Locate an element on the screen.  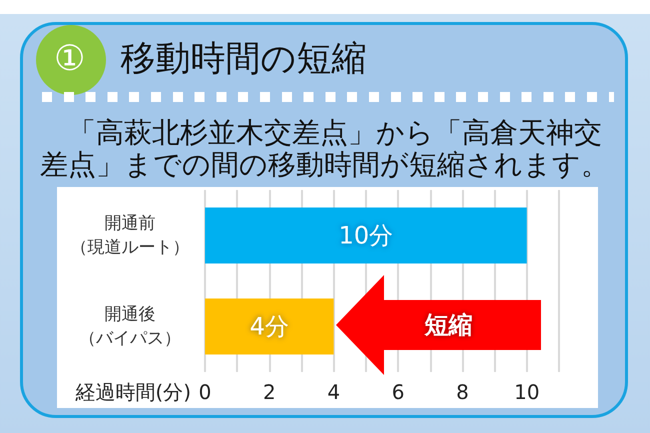
data-label: 4分 is located at coordinates (270, 326).